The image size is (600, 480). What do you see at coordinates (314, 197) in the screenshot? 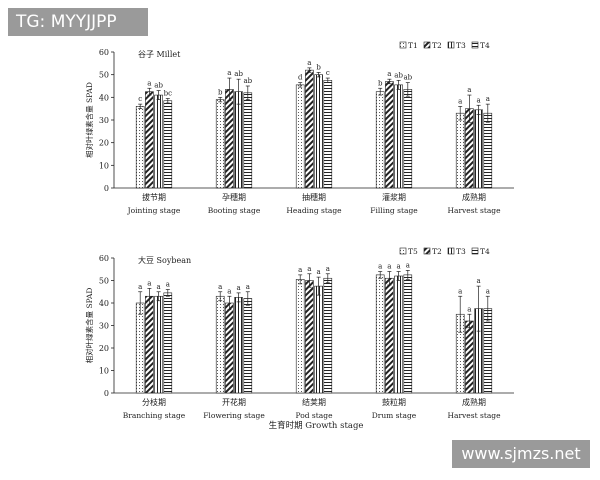
I see `category-label-zh: 抽穗期` at bounding box center [314, 197].